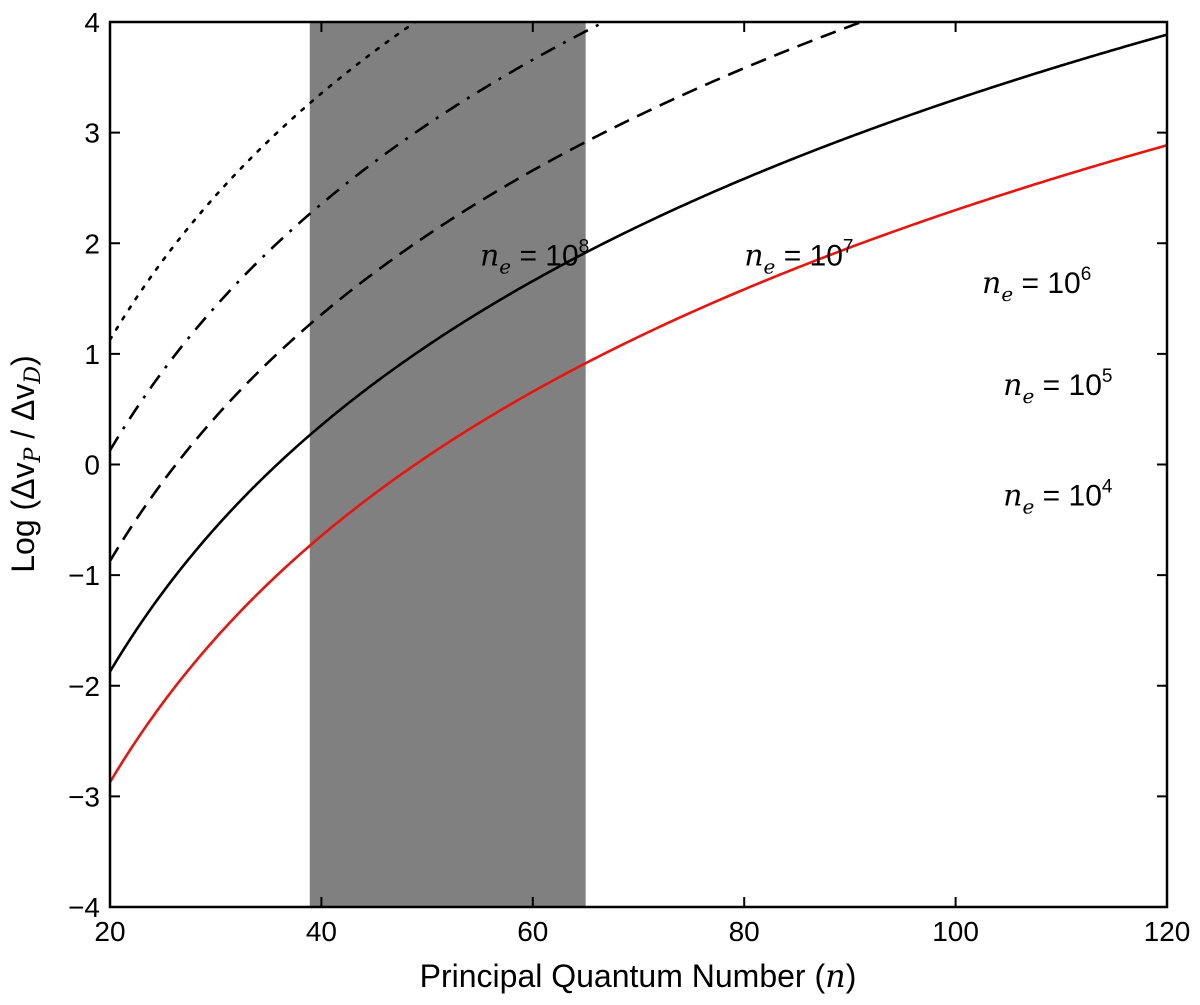 The image size is (1200, 1005). I want to click on series-label-ne-1e6: ne = 106, so click(1036, 285).